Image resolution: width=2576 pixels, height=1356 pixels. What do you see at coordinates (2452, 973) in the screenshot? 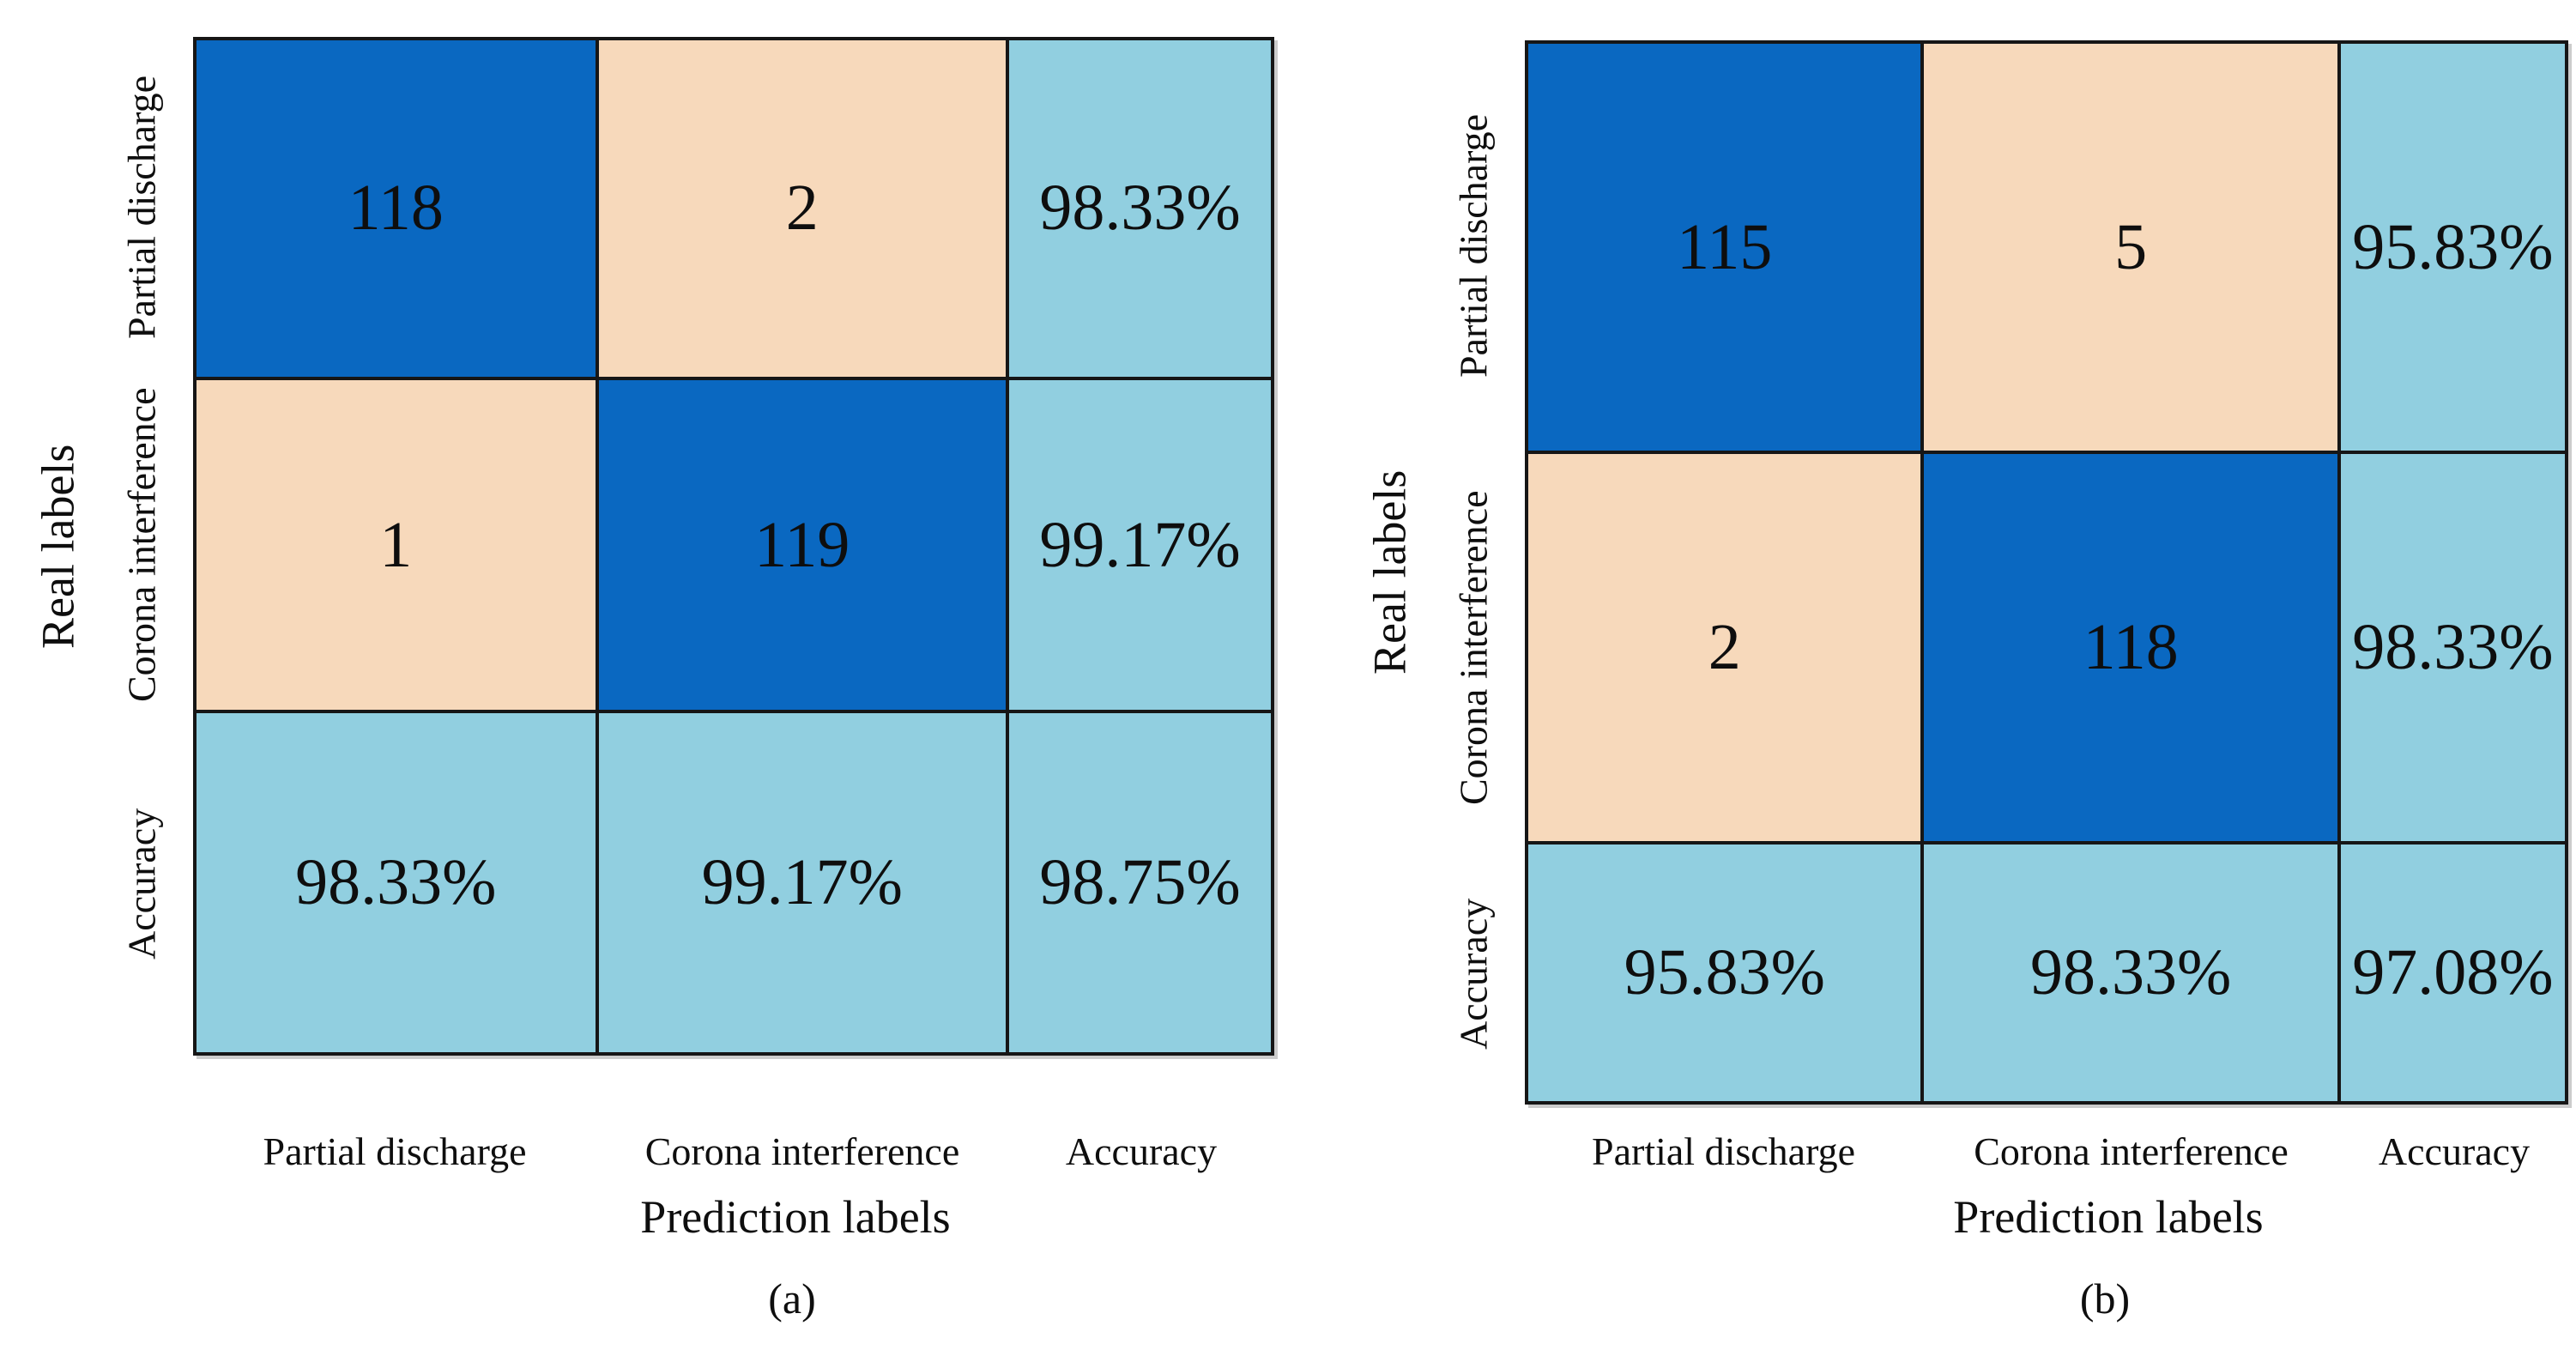
I see `matrix-cell-b-r3c3: 97.08%` at bounding box center [2452, 973].